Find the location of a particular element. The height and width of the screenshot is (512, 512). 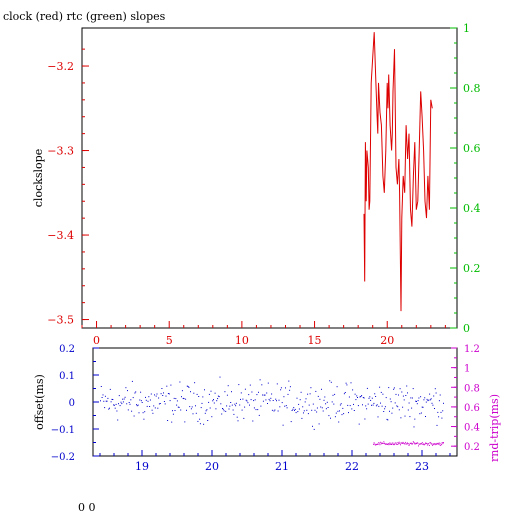

y-tick-label: −3.5 is located at coordinates (60, 320).